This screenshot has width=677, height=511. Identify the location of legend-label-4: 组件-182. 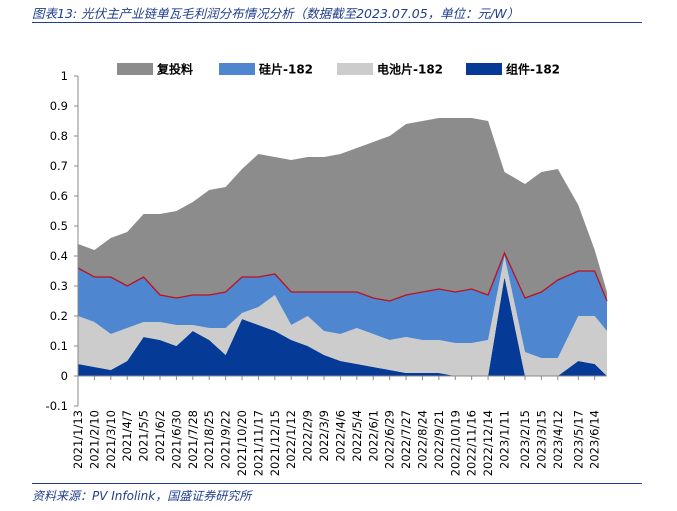
(533, 69).